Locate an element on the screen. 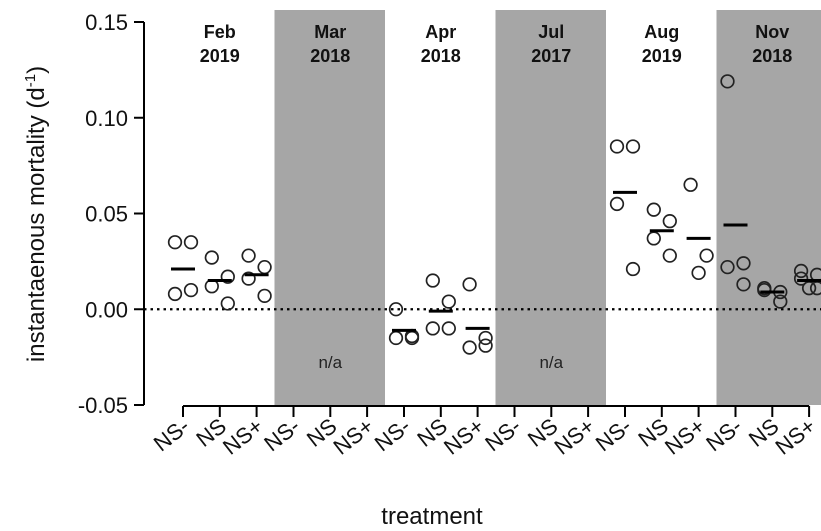  period-month-label: Mar is located at coordinates (330, 32).